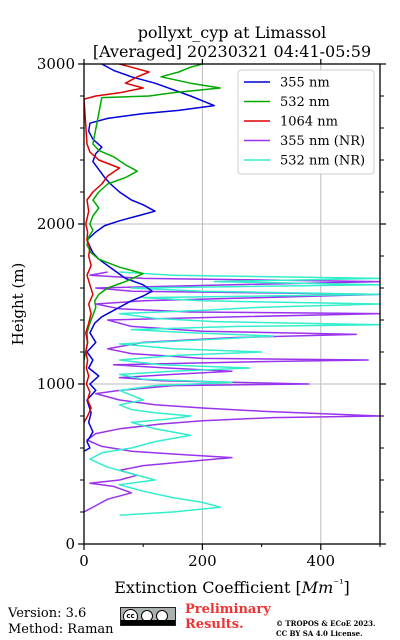 This screenshot has width=400, height=640. Describe the element at coordinates (232, 32) in the screenshot. I see `chart-title: pollyxt_cyp at Limassol` at that location.